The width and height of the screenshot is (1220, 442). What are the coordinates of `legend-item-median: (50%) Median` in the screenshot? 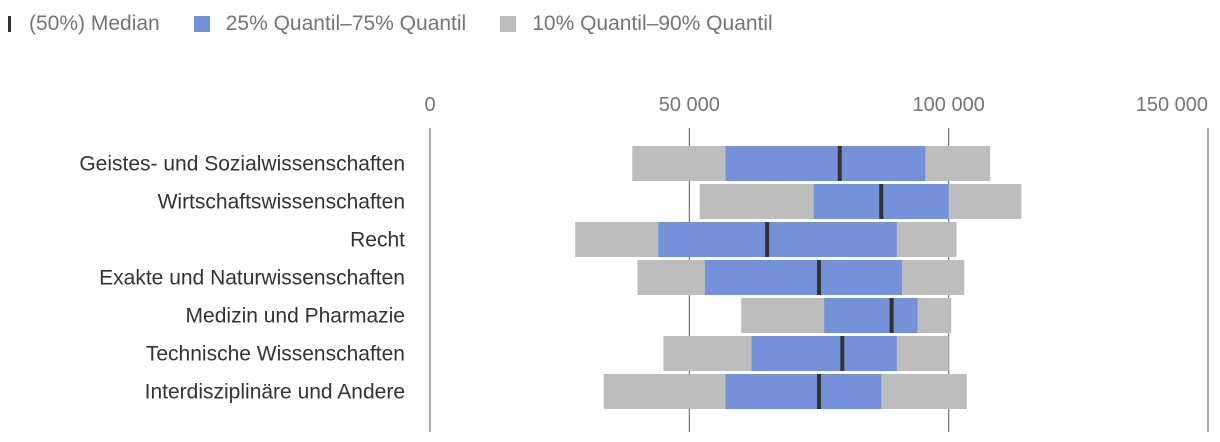 It's located at (84, 24).